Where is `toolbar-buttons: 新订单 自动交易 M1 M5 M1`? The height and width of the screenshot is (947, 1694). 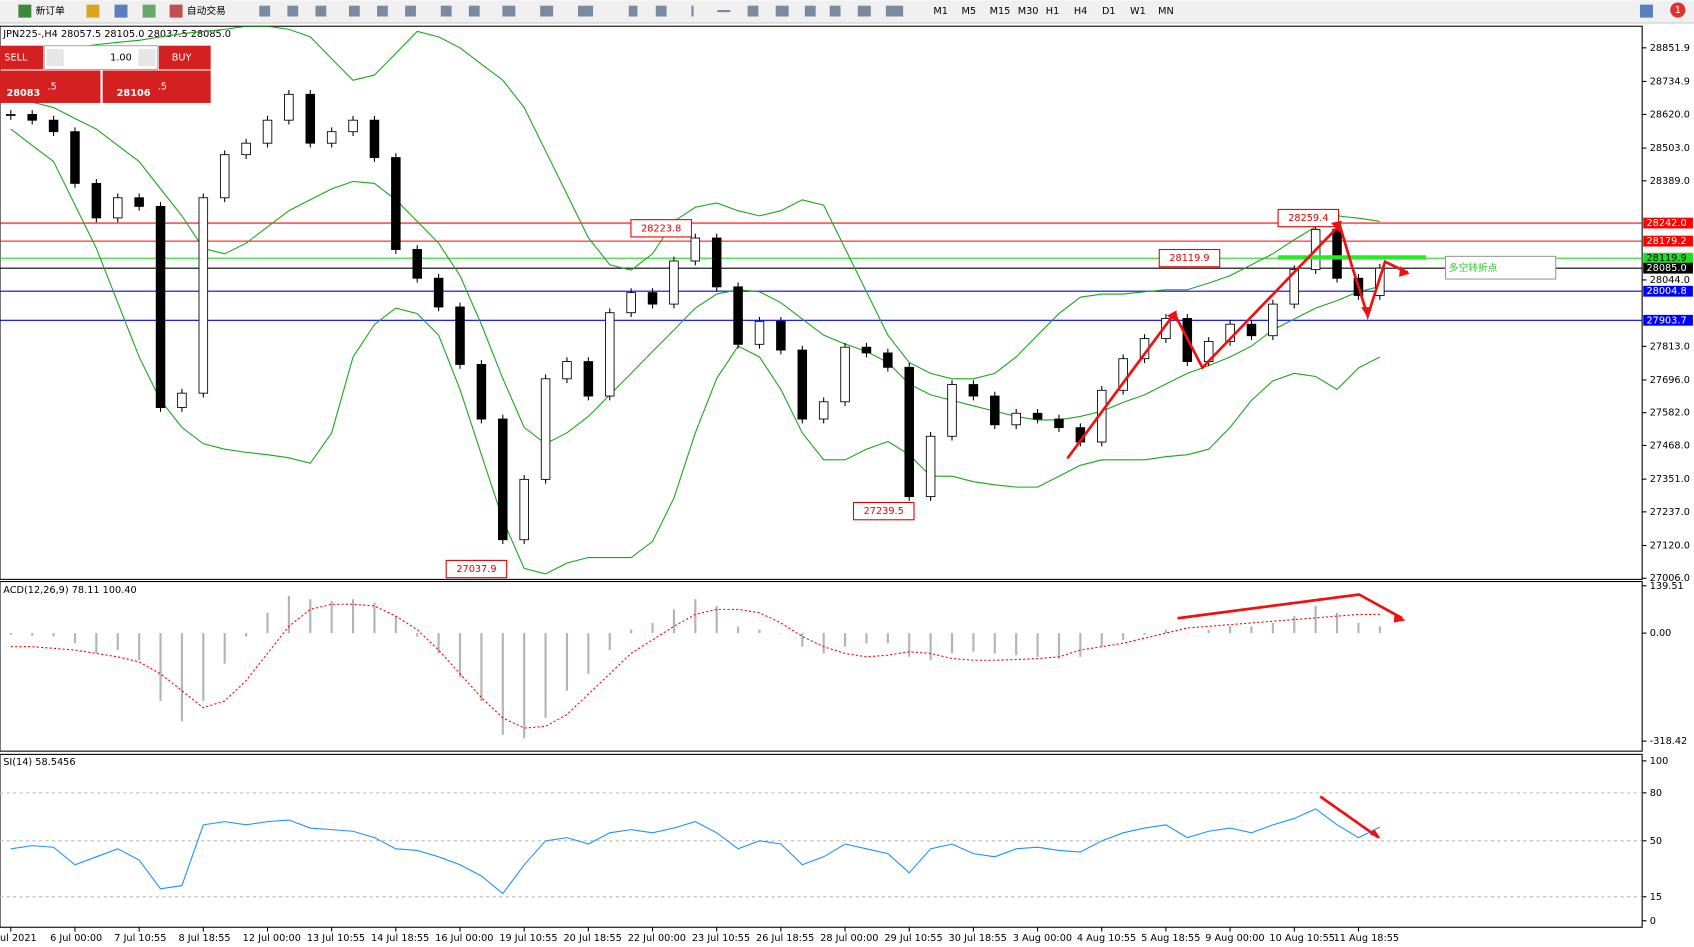
toolbar-buttons: 新订单 自动交易 M1 M5 M1 is located at coordinates (852, 10).